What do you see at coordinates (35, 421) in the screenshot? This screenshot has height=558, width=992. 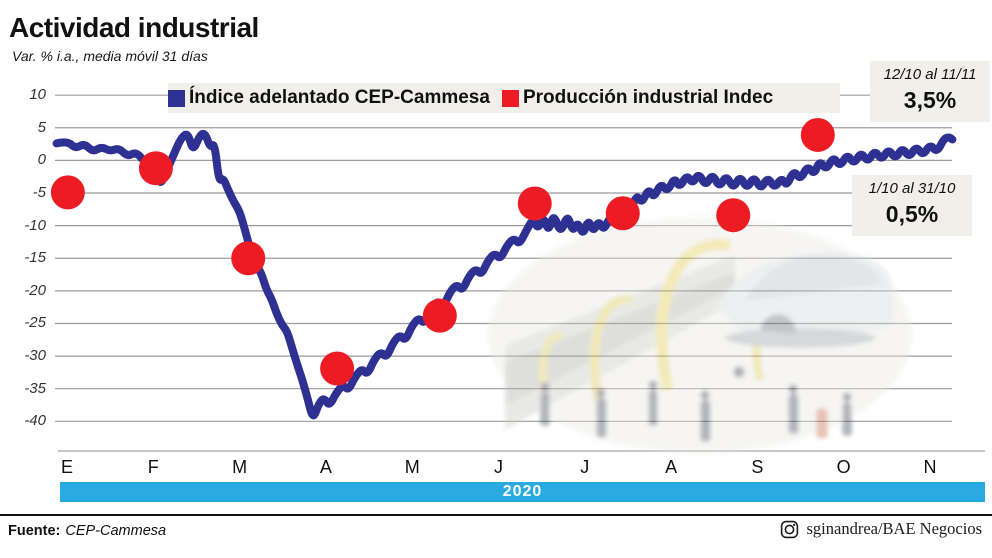 I see `y-tick-label: -40` at bounding box center [35, 421].